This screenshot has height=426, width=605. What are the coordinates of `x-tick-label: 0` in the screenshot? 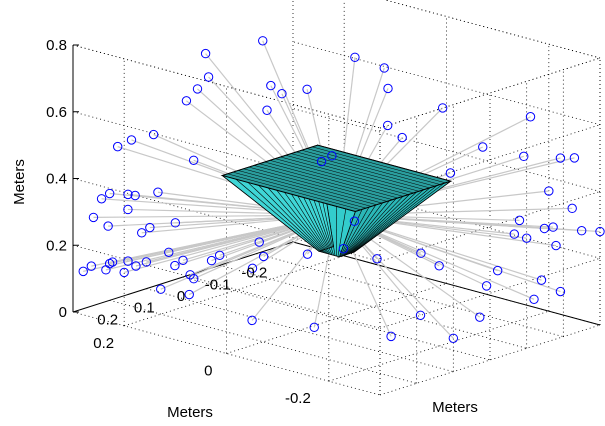 It's located at (181, 296).